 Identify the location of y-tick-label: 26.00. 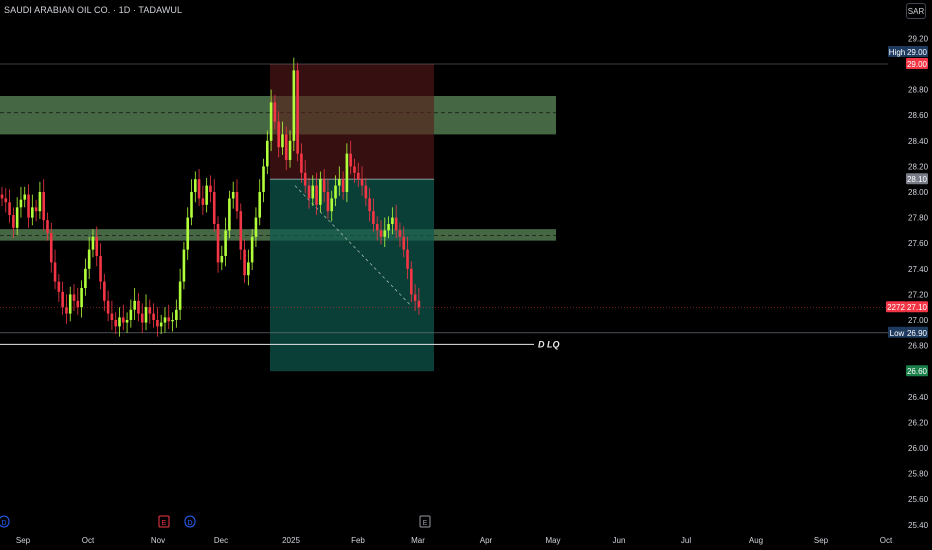
(918, 448).